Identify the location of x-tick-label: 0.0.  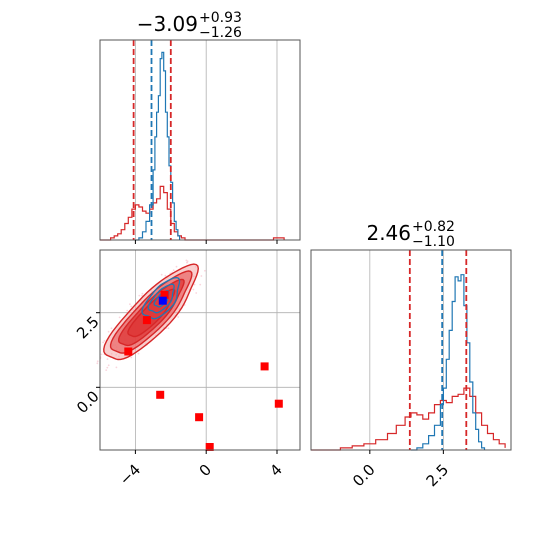
(364, 476).